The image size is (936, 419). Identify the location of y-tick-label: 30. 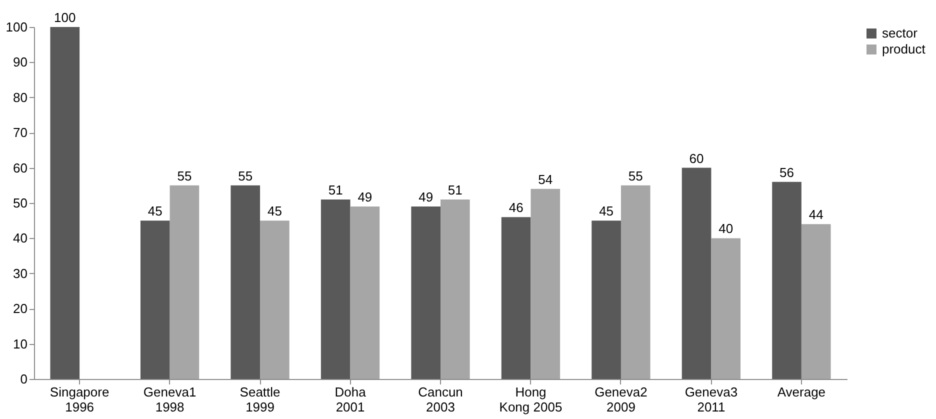
(20, 273).